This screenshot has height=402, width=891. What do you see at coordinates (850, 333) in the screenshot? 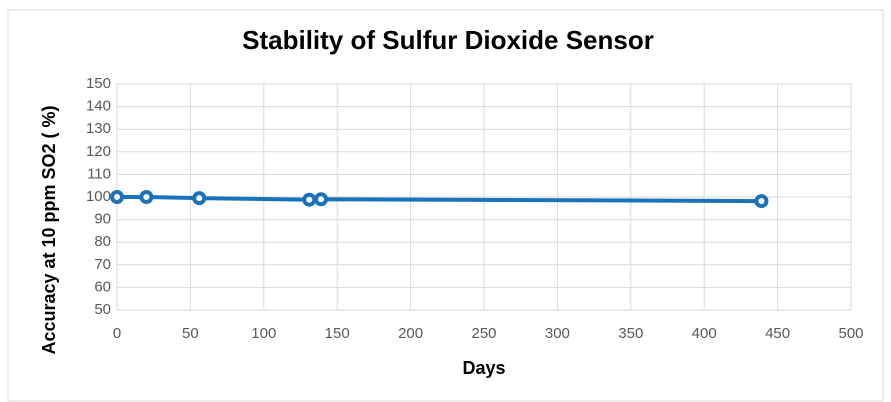
I see `x-tick-label: 500` at bounding box center [850, 333].